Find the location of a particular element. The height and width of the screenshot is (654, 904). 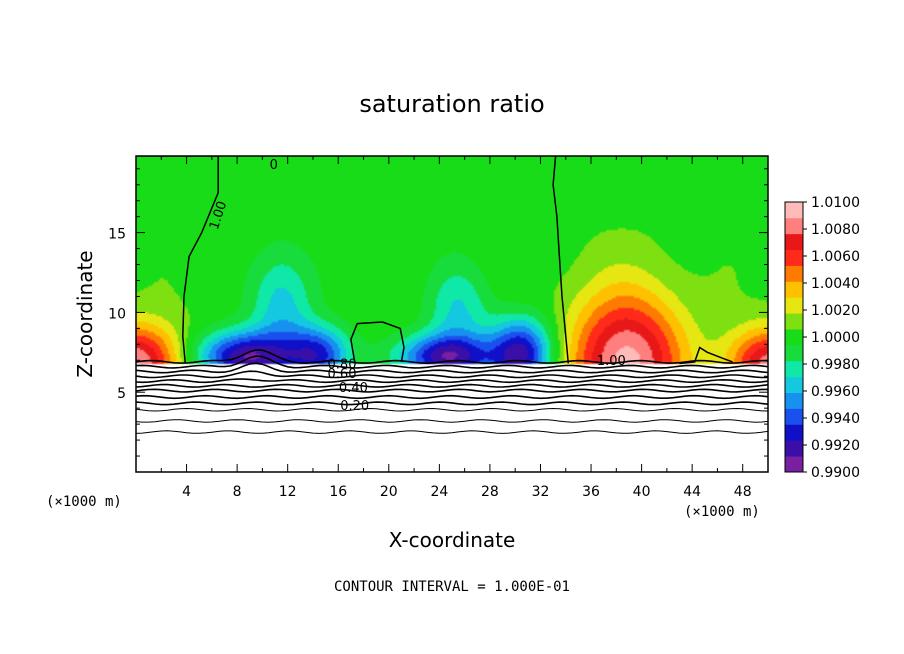

y-tick-label: 10 is located at coordinates (117, 314).